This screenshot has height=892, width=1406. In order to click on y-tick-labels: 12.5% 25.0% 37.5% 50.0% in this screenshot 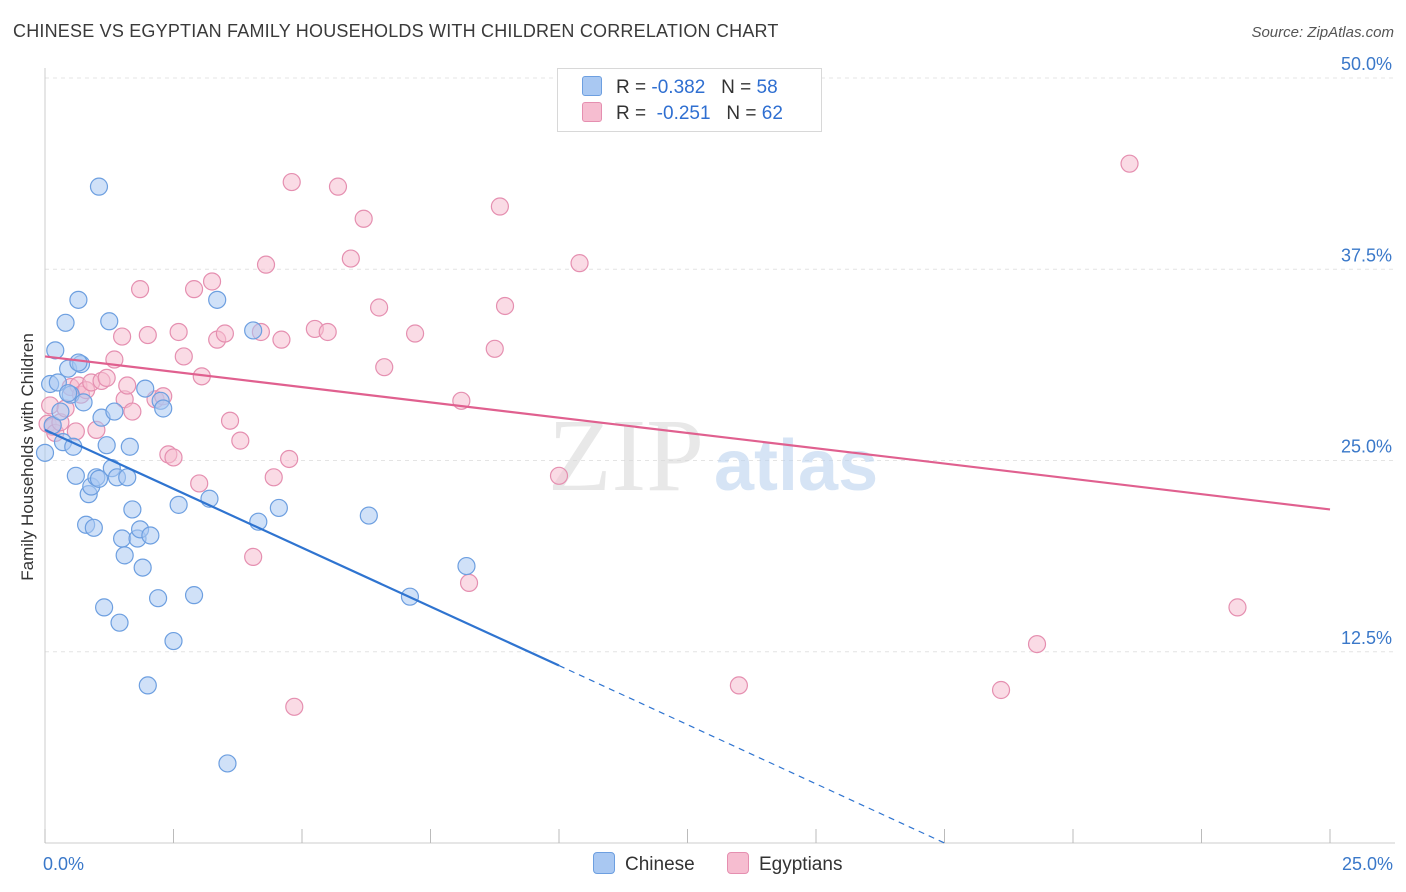, I will do `click(1366, 351)`.